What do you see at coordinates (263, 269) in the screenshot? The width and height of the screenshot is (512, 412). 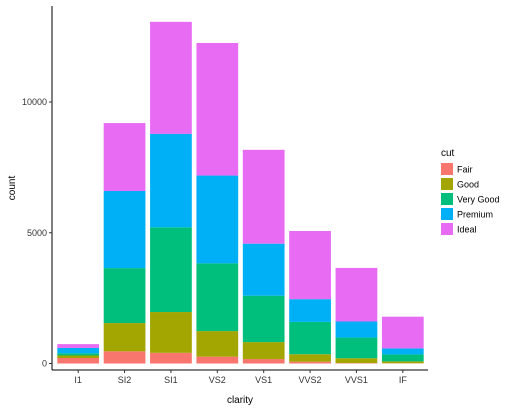 I see `bar-segment-vs1-premium` at bounding box center [263, 269].